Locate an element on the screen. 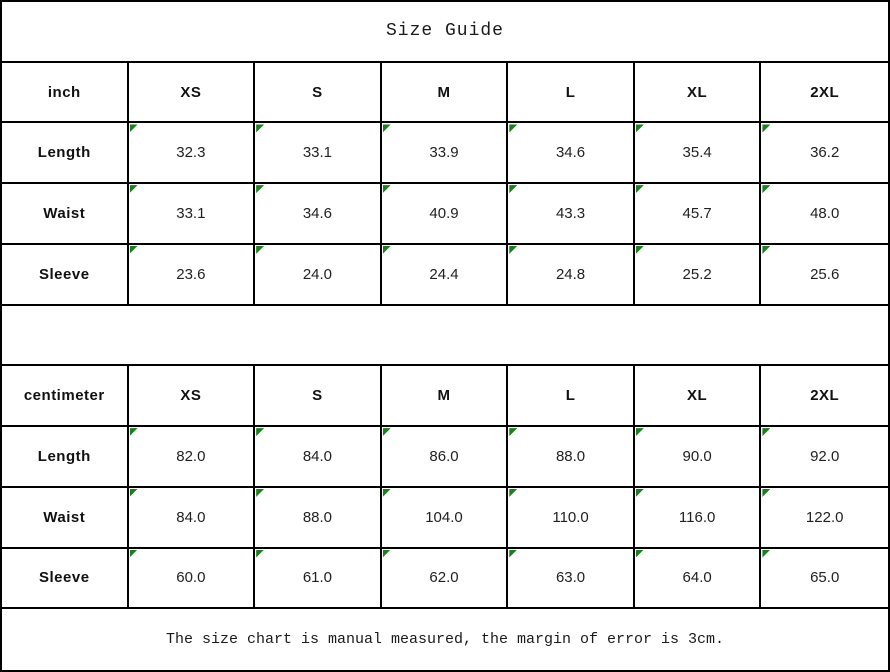  size-value: 82.0 is located at coordinates (191, 456).